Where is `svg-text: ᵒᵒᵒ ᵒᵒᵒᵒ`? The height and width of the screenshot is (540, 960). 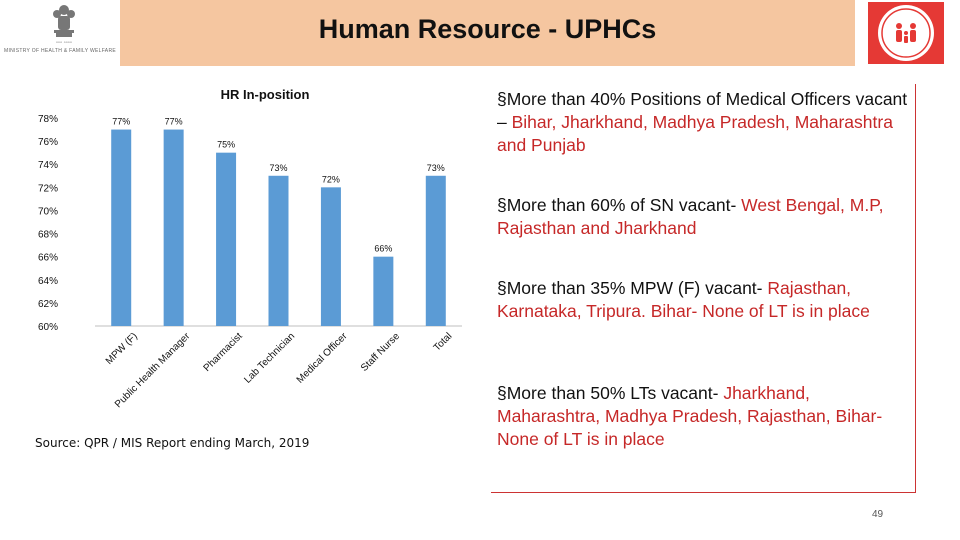 svg-text: ᵒᵒᵒ ᵒᵒᵒᵒ is located at coordinates (64, 44).